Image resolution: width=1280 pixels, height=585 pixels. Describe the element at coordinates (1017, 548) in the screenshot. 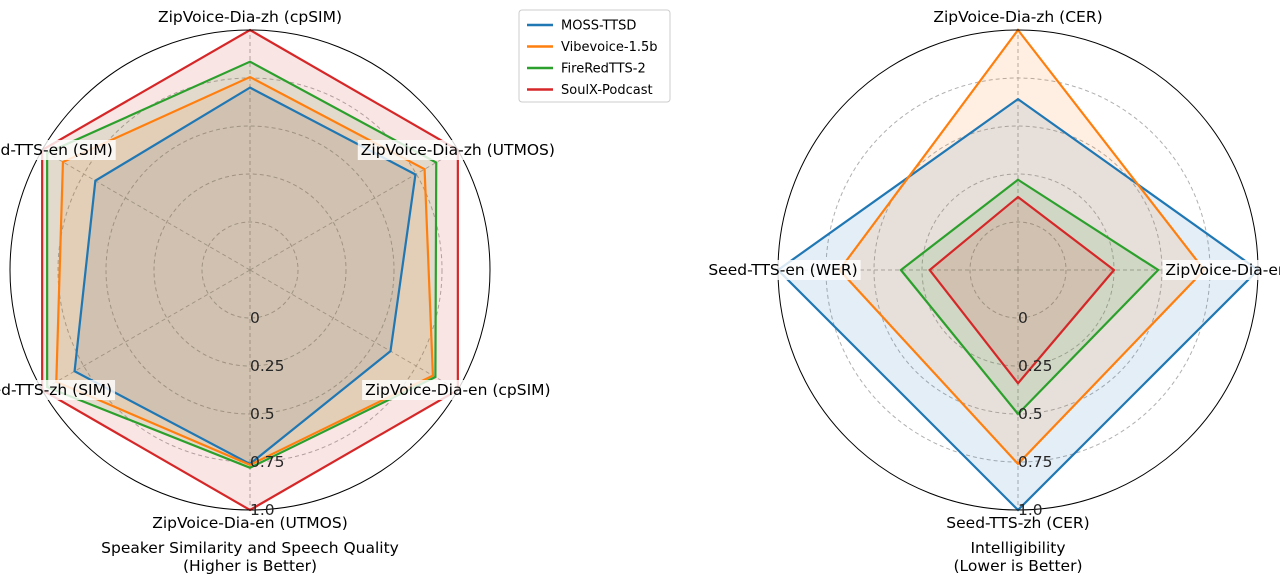

I see `chart-title: Intelligibility` at that location.